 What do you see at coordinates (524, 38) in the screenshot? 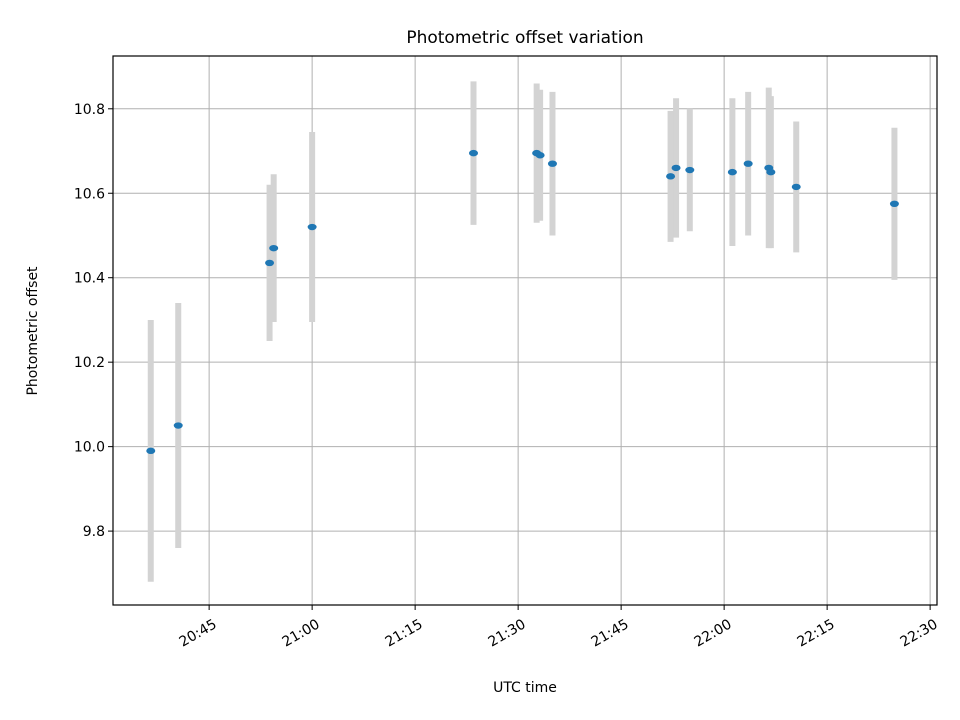
I see `chart-title: Photometric offset variation` at bounding box center [524, 38].